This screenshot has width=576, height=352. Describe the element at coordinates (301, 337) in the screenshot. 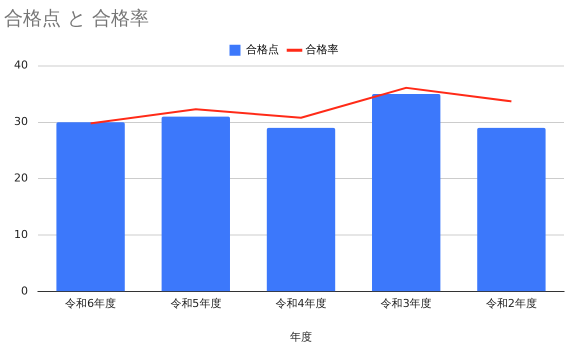

I see `x-axis-title: 年度` at that location.